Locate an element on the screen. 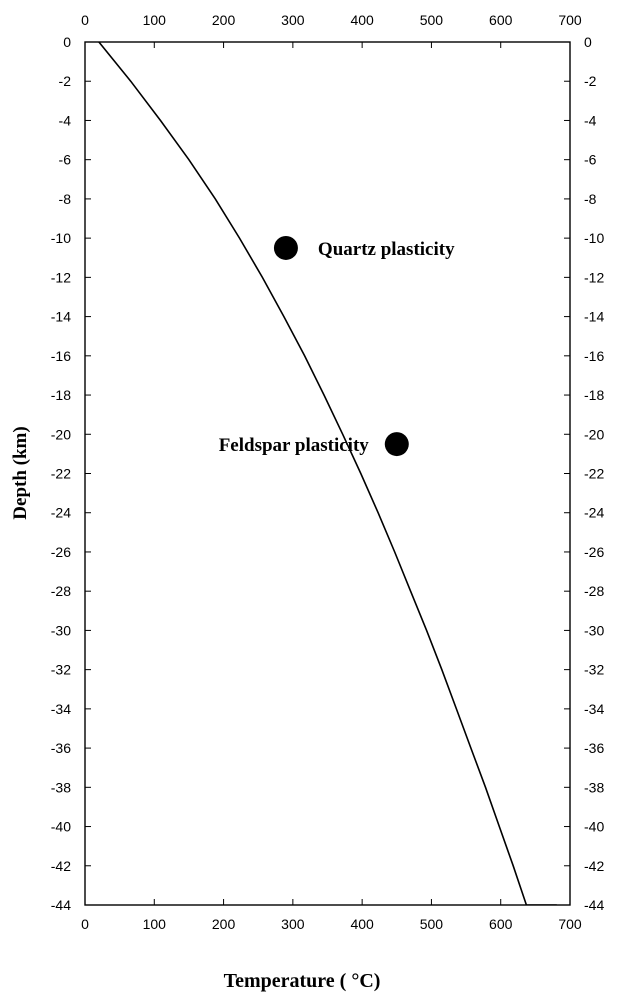 Image resolution: width=618 pixels, height=992 pixels. x-axis-title: Temperature ( °C) is located at coordinates (302, 981).